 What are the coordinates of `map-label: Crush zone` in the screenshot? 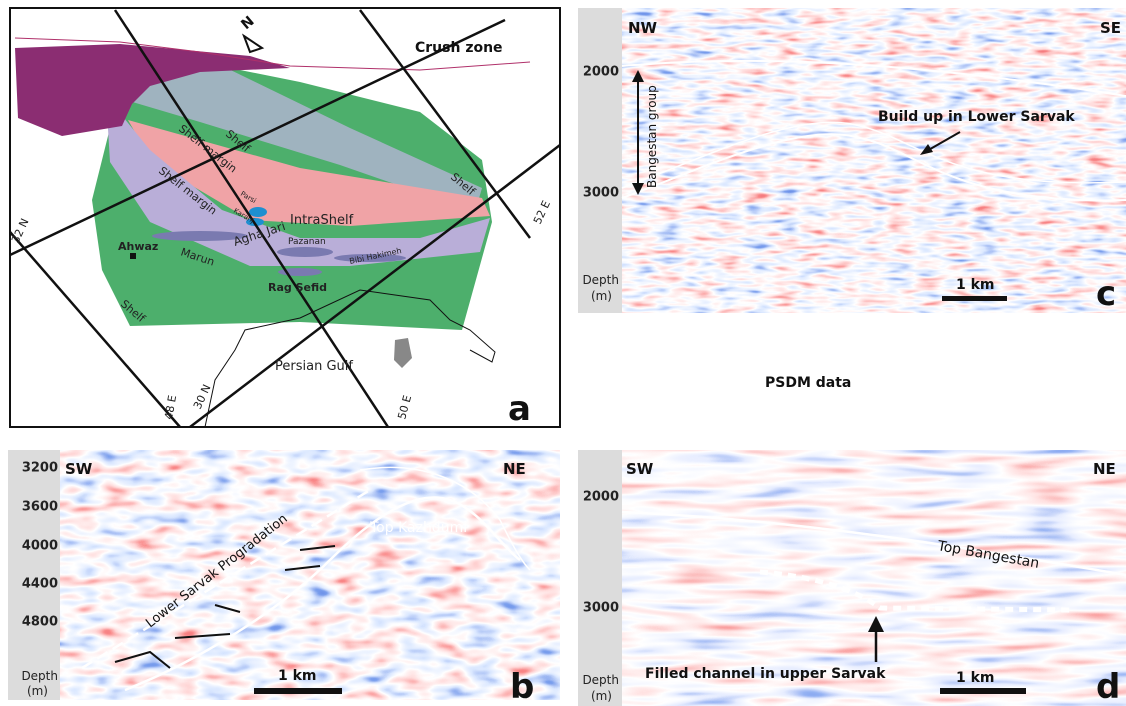 It's located at (459, 48).